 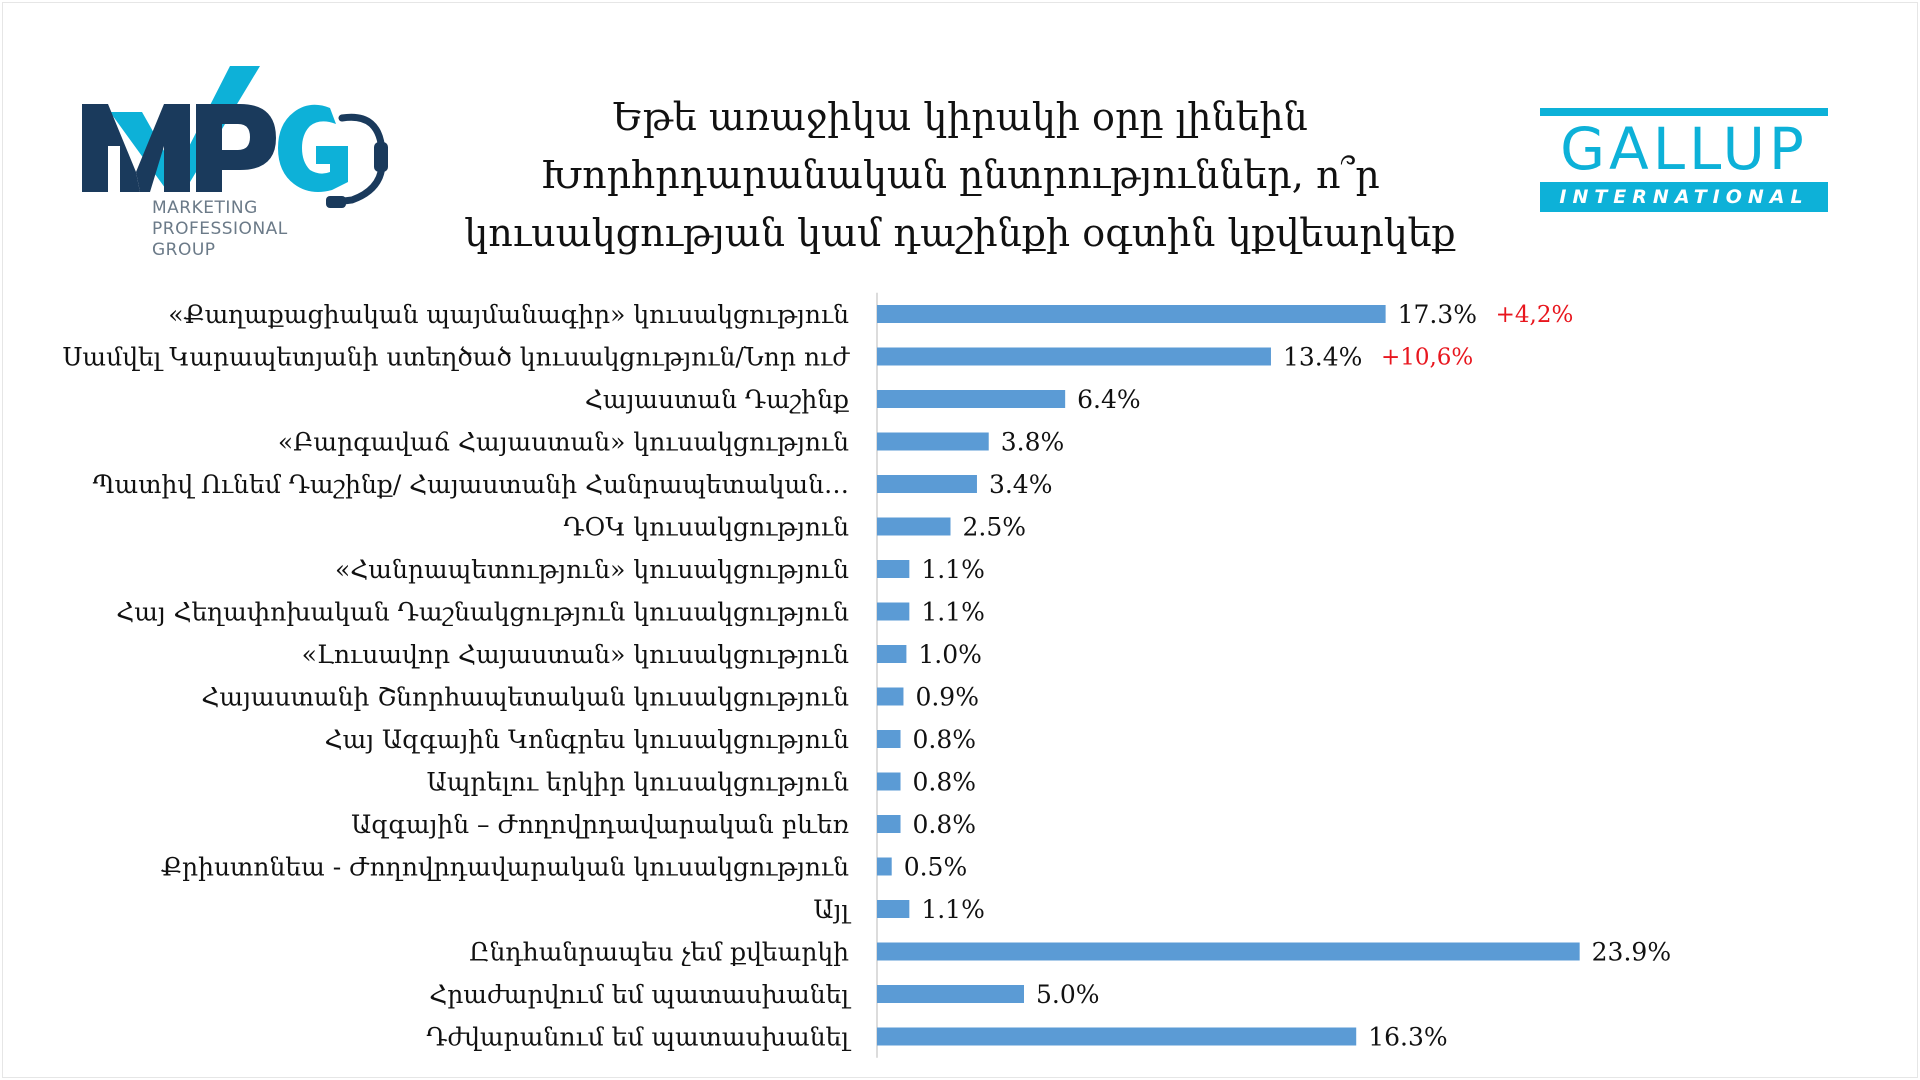 What do you see at coordinates (936, 867) in the screenshot?
I see `value-label: 0.5%` at bounding box center [936, 867].